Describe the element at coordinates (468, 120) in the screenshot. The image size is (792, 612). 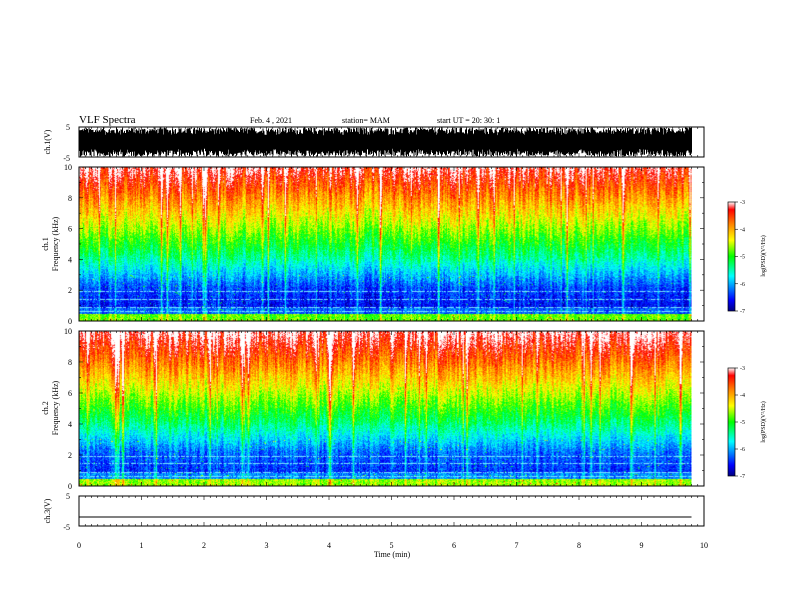
I see `start-time-label: start UT = 20: 30: 1` at that location.